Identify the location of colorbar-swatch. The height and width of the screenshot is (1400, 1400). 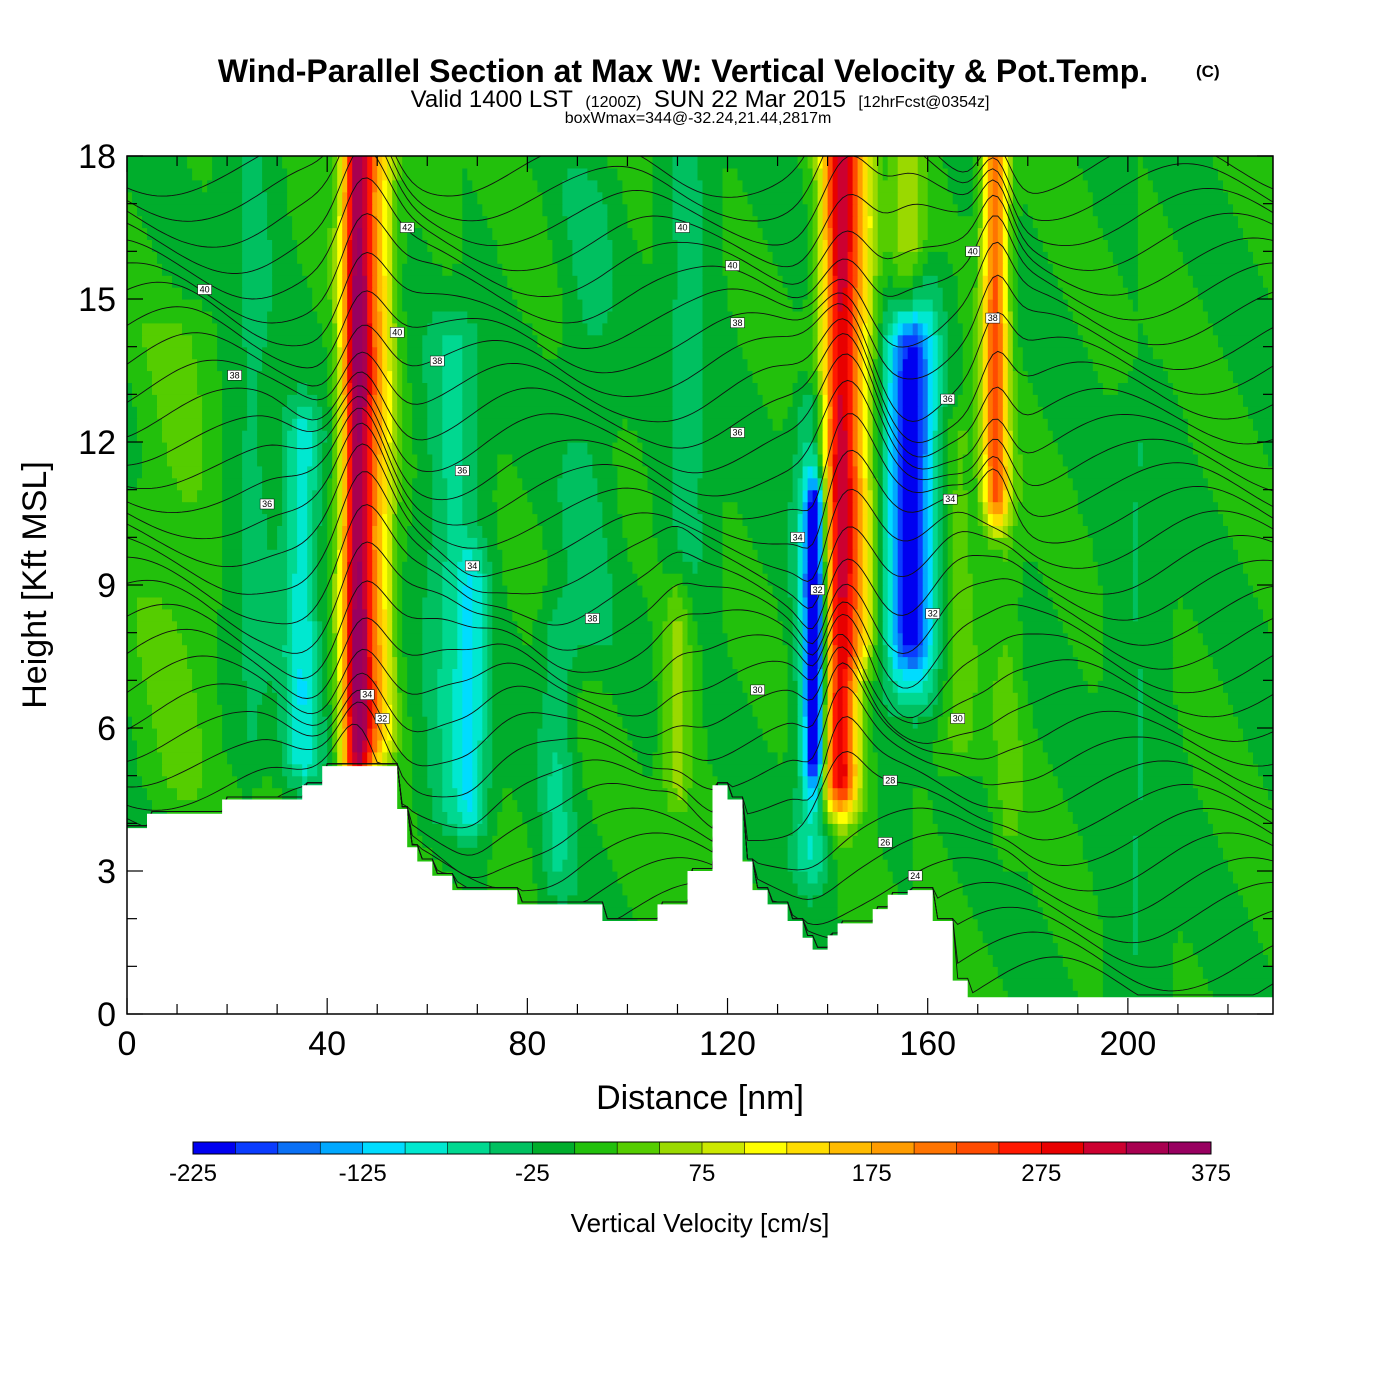
(257, 1148).